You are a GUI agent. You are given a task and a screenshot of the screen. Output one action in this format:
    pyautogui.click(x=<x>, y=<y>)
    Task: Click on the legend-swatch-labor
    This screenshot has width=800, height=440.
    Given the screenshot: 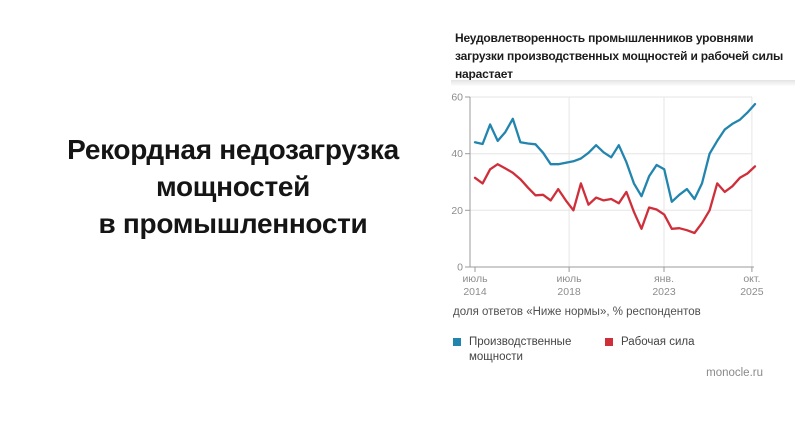 What is the action you would take?
    pyautogui.click(x=609, y=342)
    